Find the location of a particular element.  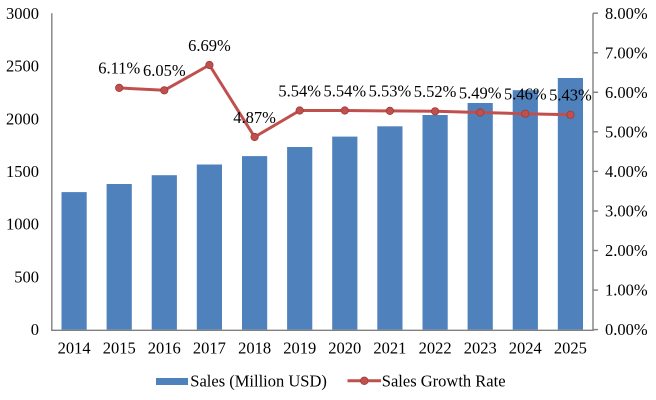

svg-text: 2023 is located at coordinates (480, 348).